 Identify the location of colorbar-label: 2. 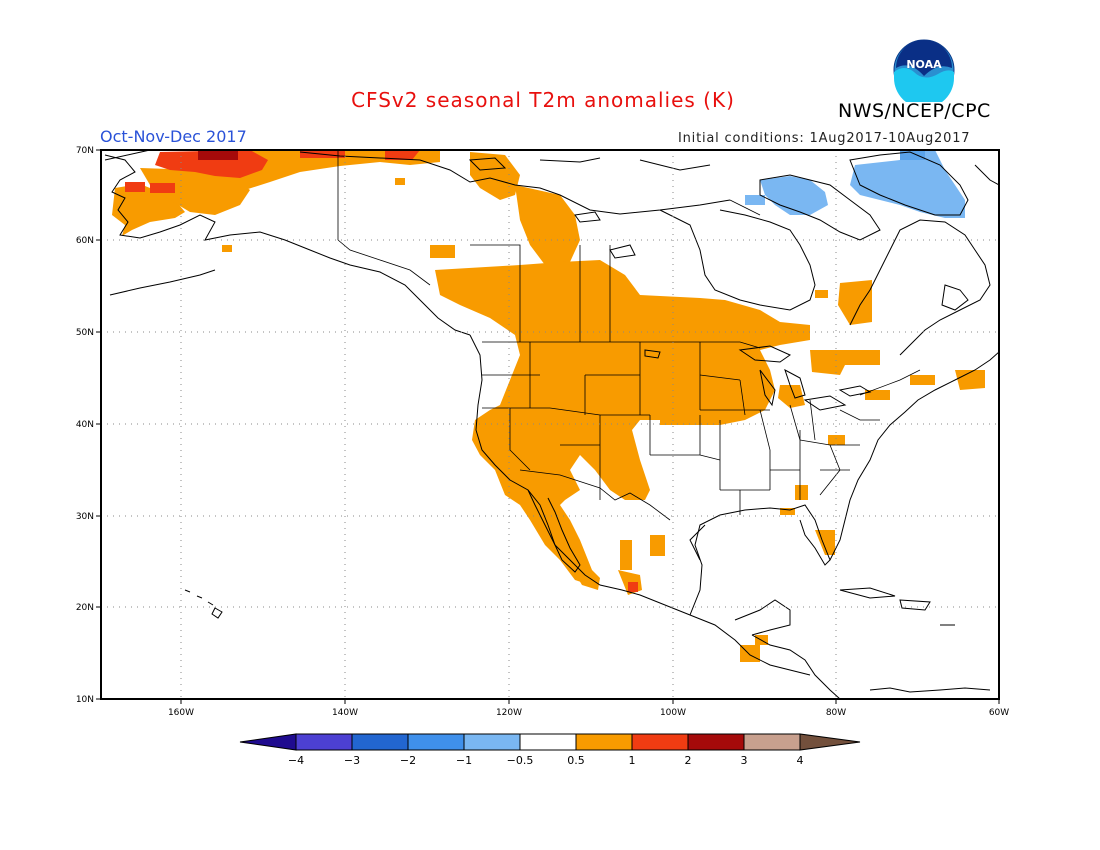
(688, 760).